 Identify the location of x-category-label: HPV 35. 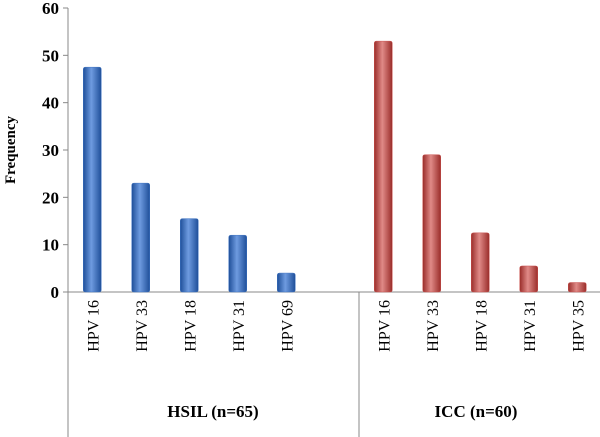
(578, 326).